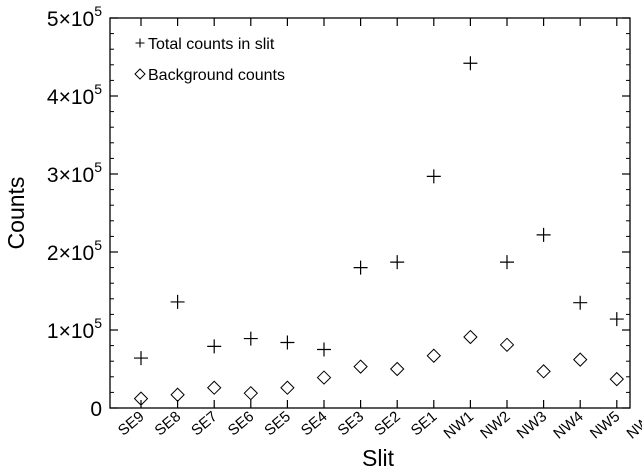 This screenshot has width=642, height=471. Describe the element at coordinates (378, 458) in the screenshot. I see `x-axis-title: Slit` at that location.